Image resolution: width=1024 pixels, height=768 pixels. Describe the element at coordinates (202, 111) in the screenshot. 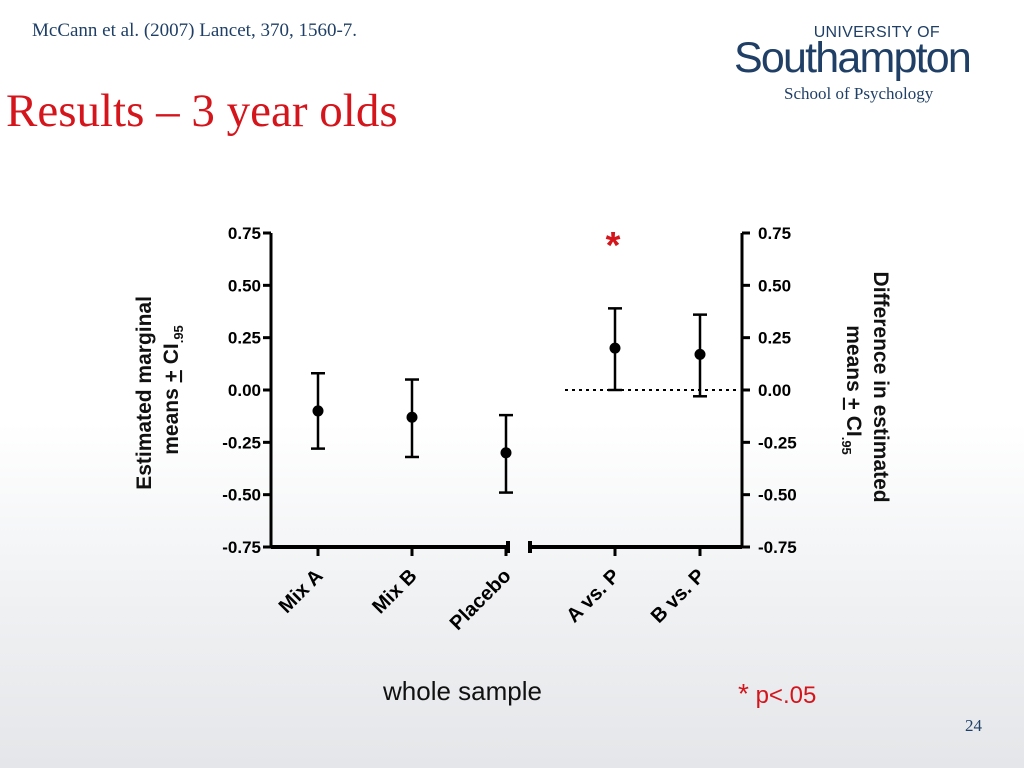

I see `slide-title: Results – 3 year olds` at that location.